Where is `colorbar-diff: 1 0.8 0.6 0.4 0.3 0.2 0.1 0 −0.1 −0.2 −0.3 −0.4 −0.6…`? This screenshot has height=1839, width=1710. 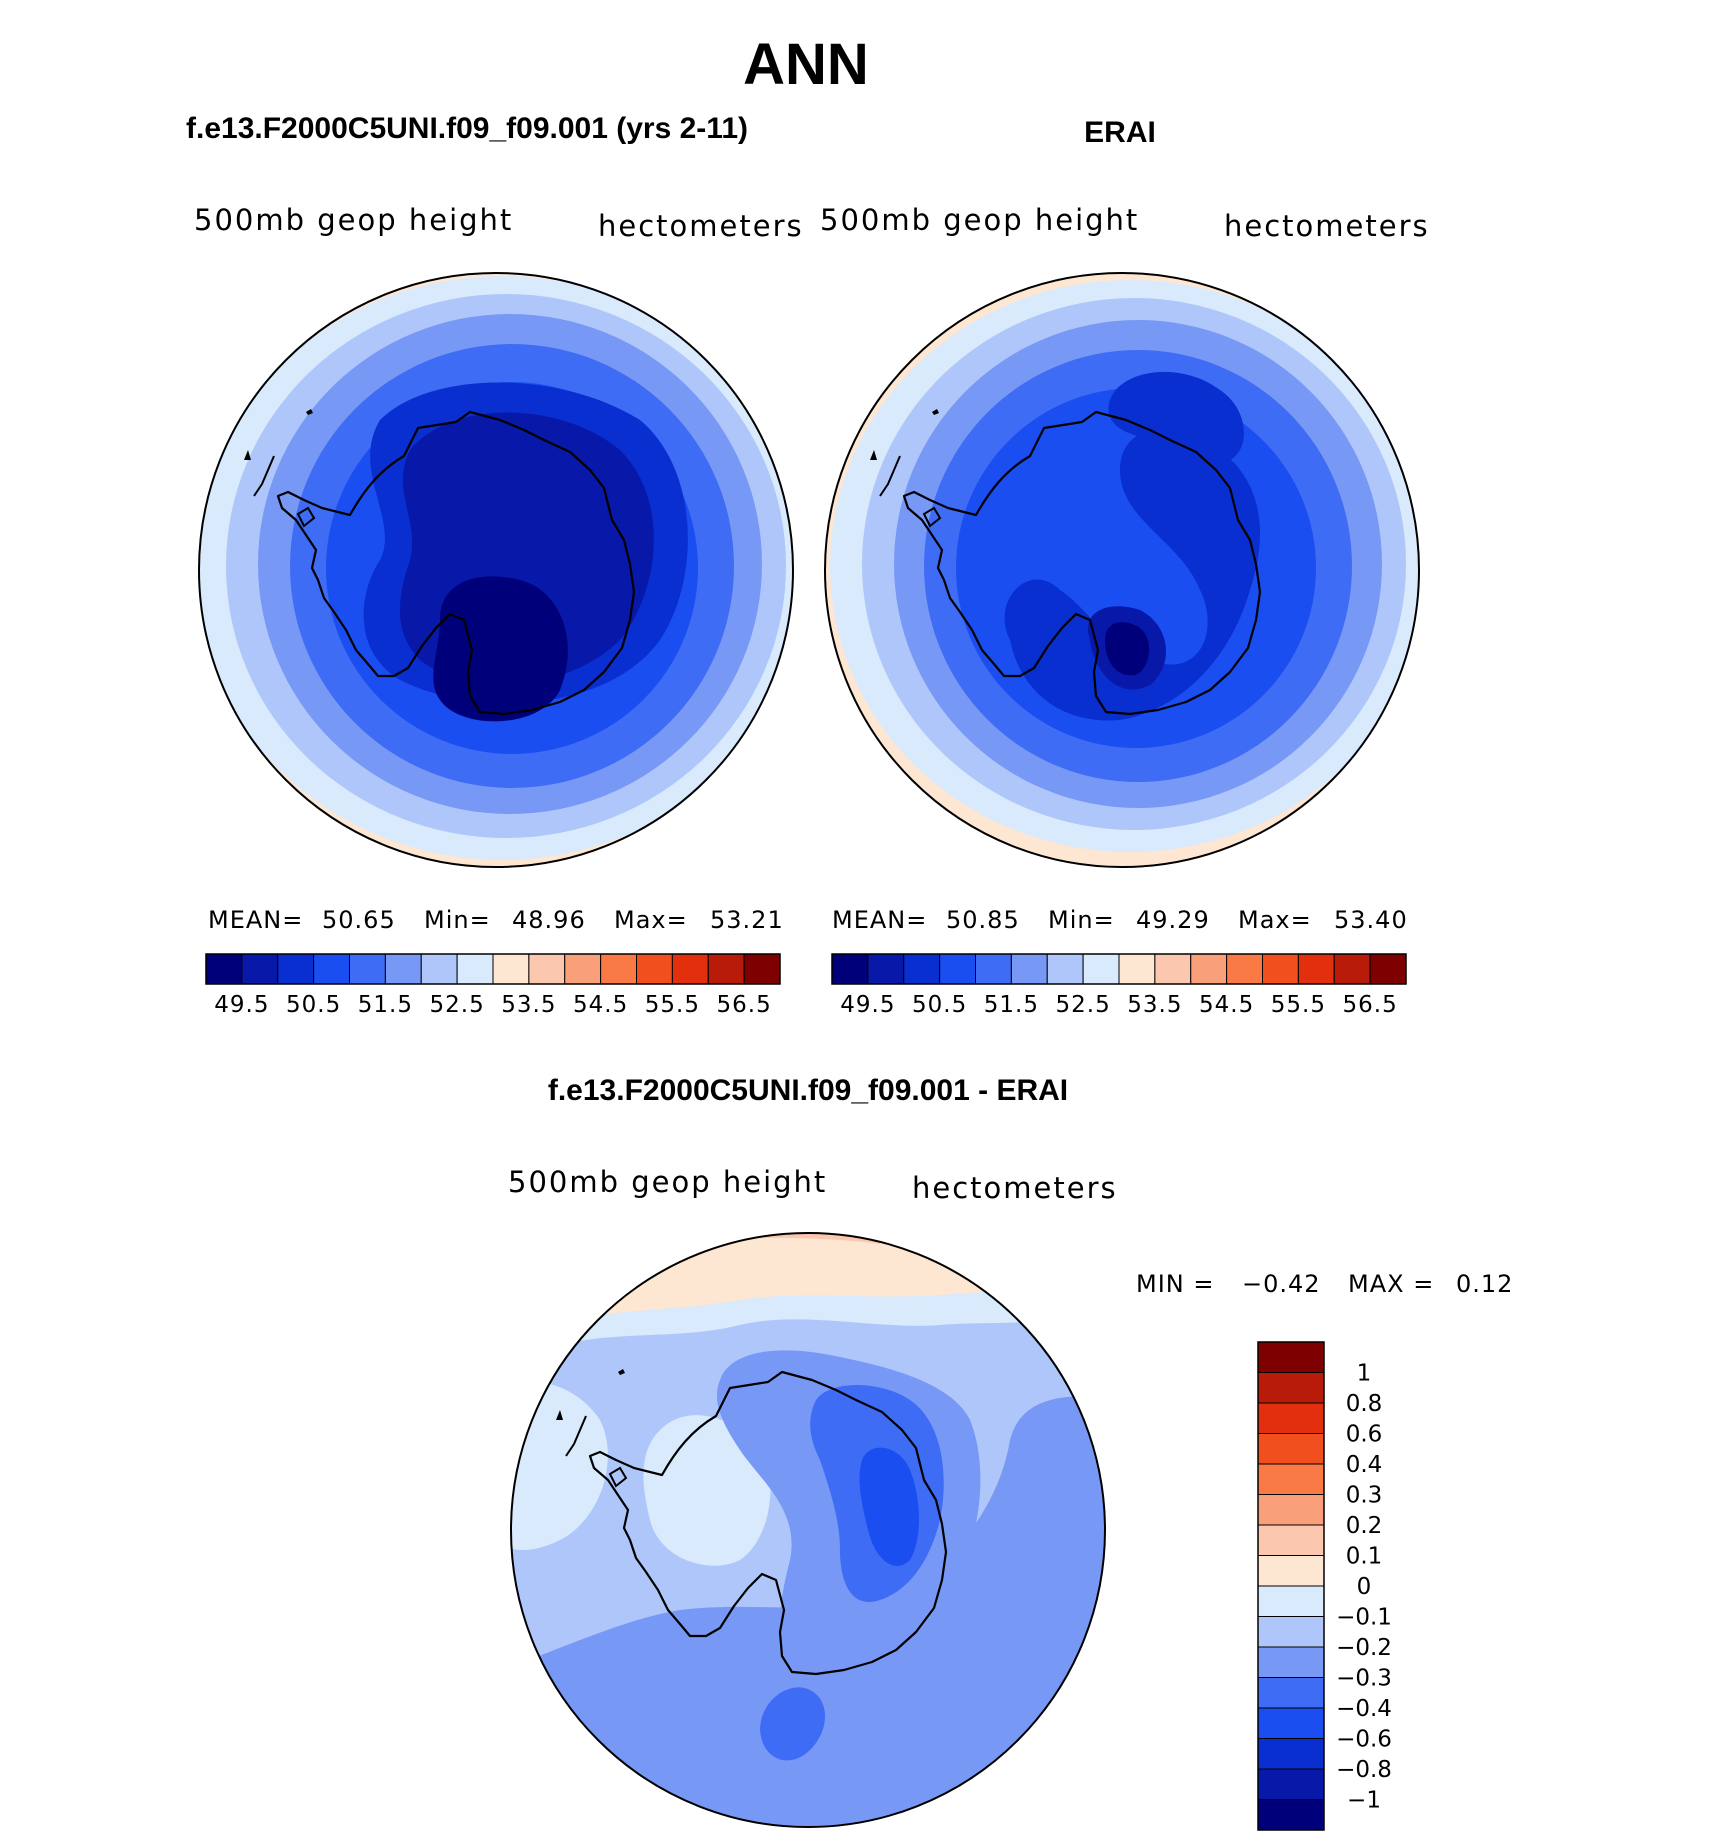
colorbar-diff: 1 0.8 0.6 0.4 0.3 0.2 0.1 0 −0.1 −0.2 −0.3 −0.4 −0.6… is located at coordinates (1324, 1586).